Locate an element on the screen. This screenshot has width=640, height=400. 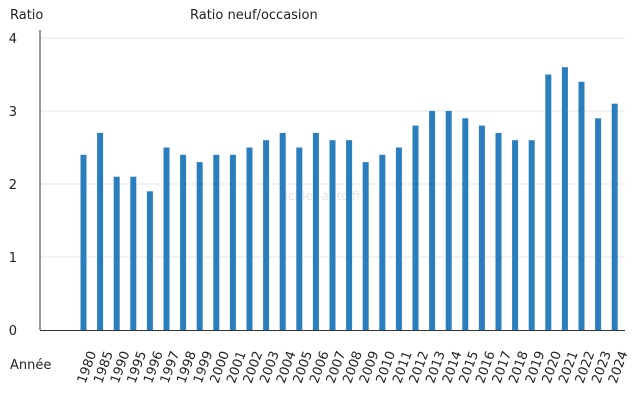
bar-2005 is located at coordinates (299, 238).